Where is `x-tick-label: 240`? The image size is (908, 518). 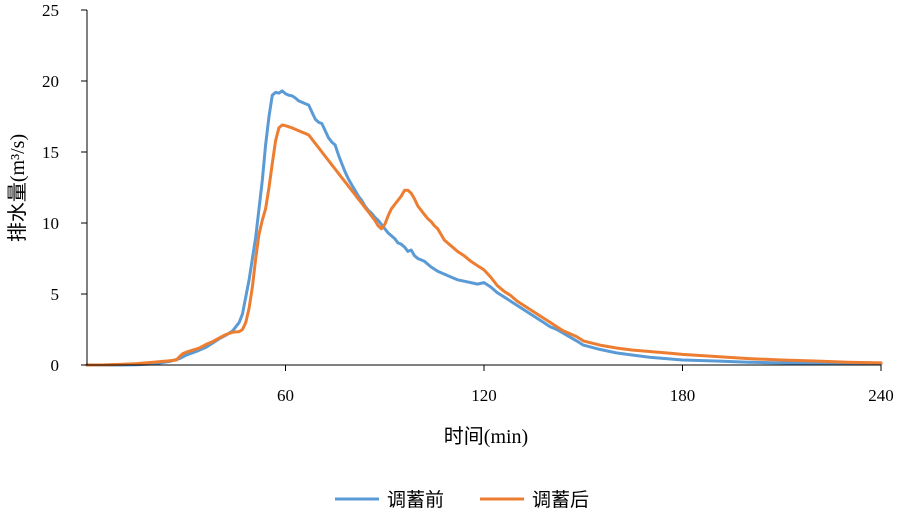 x-tick-label: 240 is located at coordinates (881, 395).